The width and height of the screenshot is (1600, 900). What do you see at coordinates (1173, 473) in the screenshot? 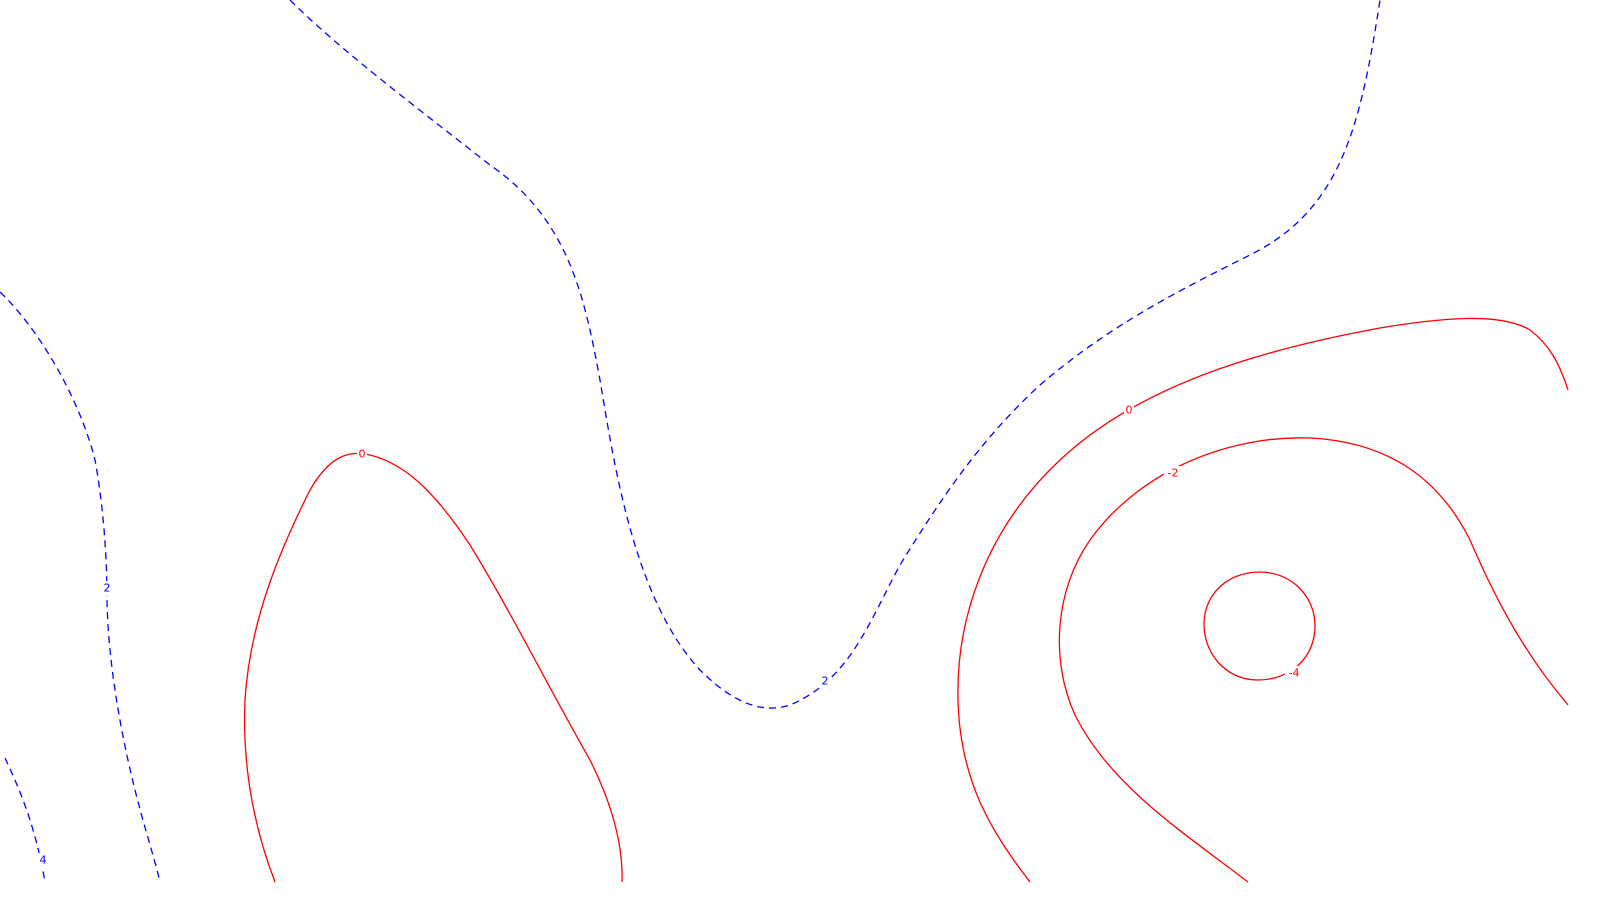
I see `contour-label-neg2: -2` at bounding box center [1173, 473].